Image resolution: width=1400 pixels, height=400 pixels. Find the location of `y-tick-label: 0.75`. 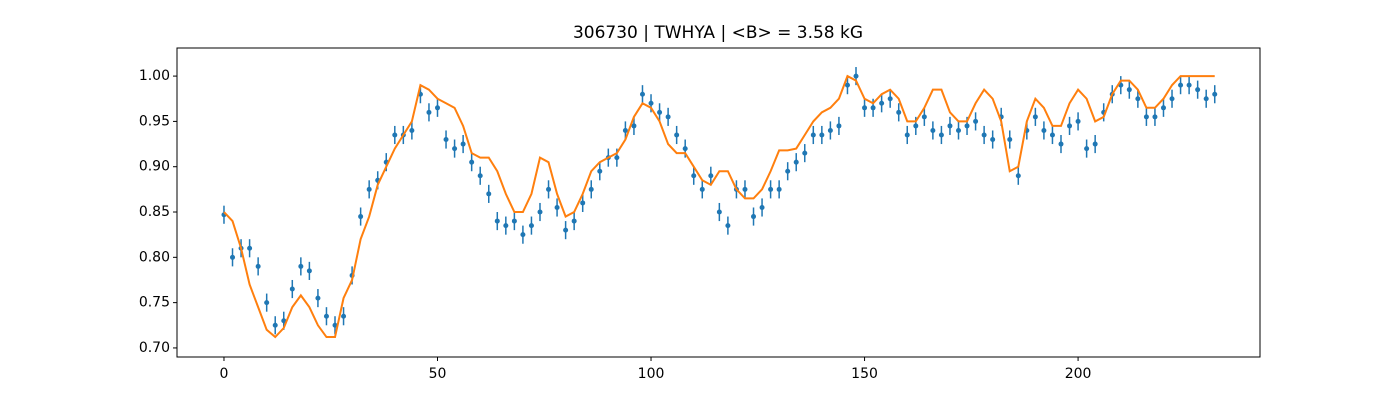

y-tick-label: 0.75 is located at coordinates (154, 303).